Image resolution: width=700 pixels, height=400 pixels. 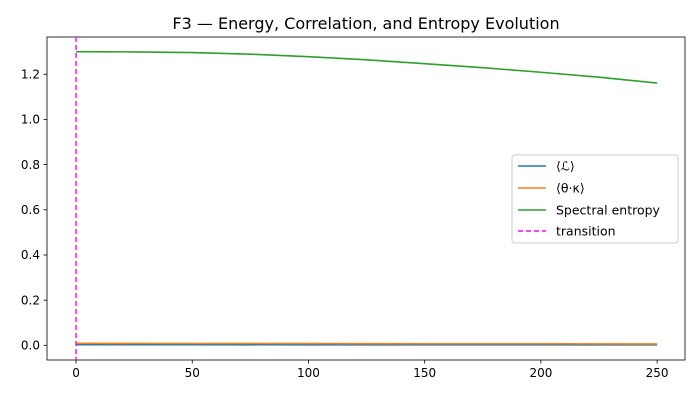 I want to click on x-tick-label: 250, so click(x=657, y=373).